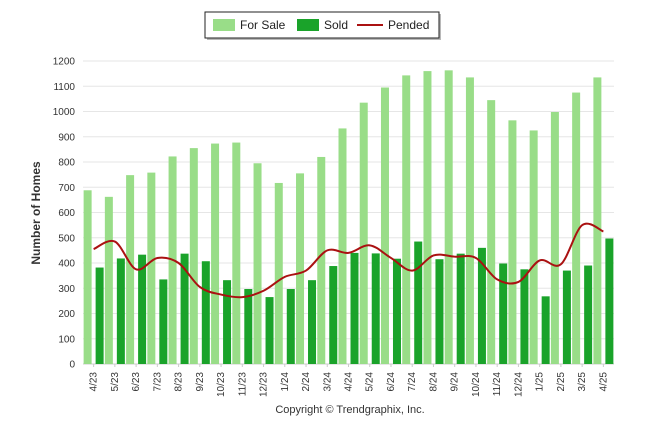  Describe the element at coordinates (66, 339) in the screenshot. I see `y-tick-label: 100` at that location.